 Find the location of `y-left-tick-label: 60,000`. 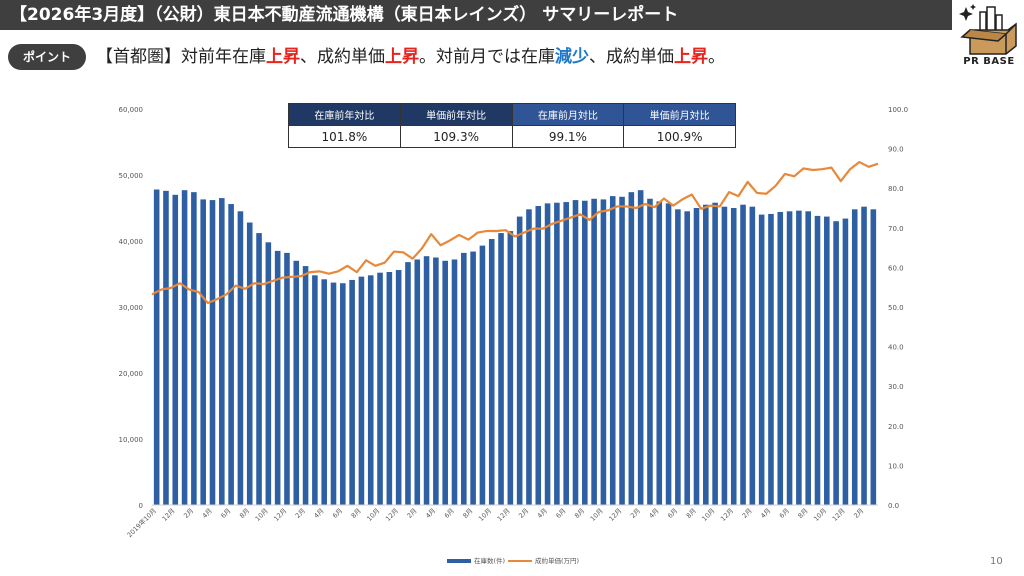

y-left-tick-label: 60,000 is located at coordinates (131, 110).